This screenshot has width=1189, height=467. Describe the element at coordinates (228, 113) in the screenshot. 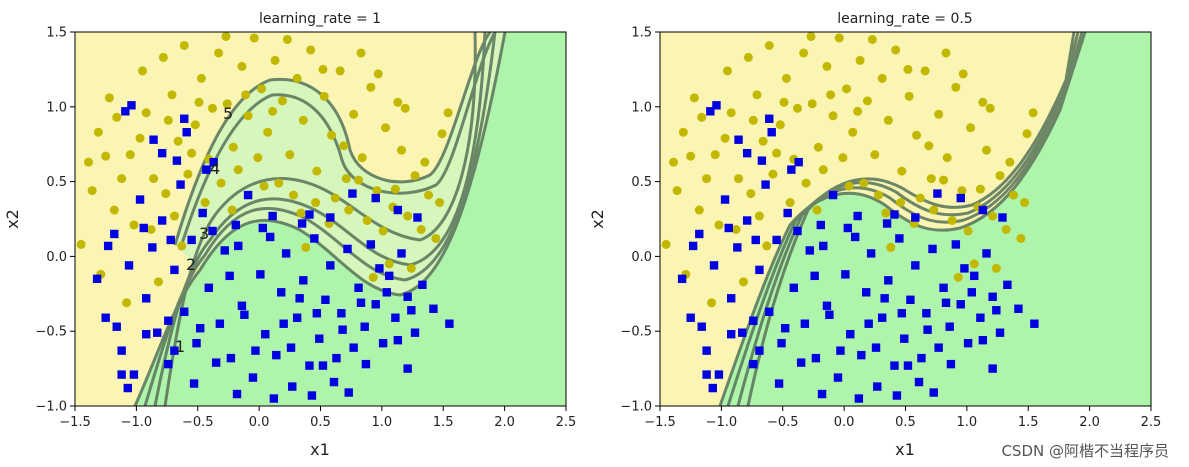

I see `iteration-label-5: 5` at that location.